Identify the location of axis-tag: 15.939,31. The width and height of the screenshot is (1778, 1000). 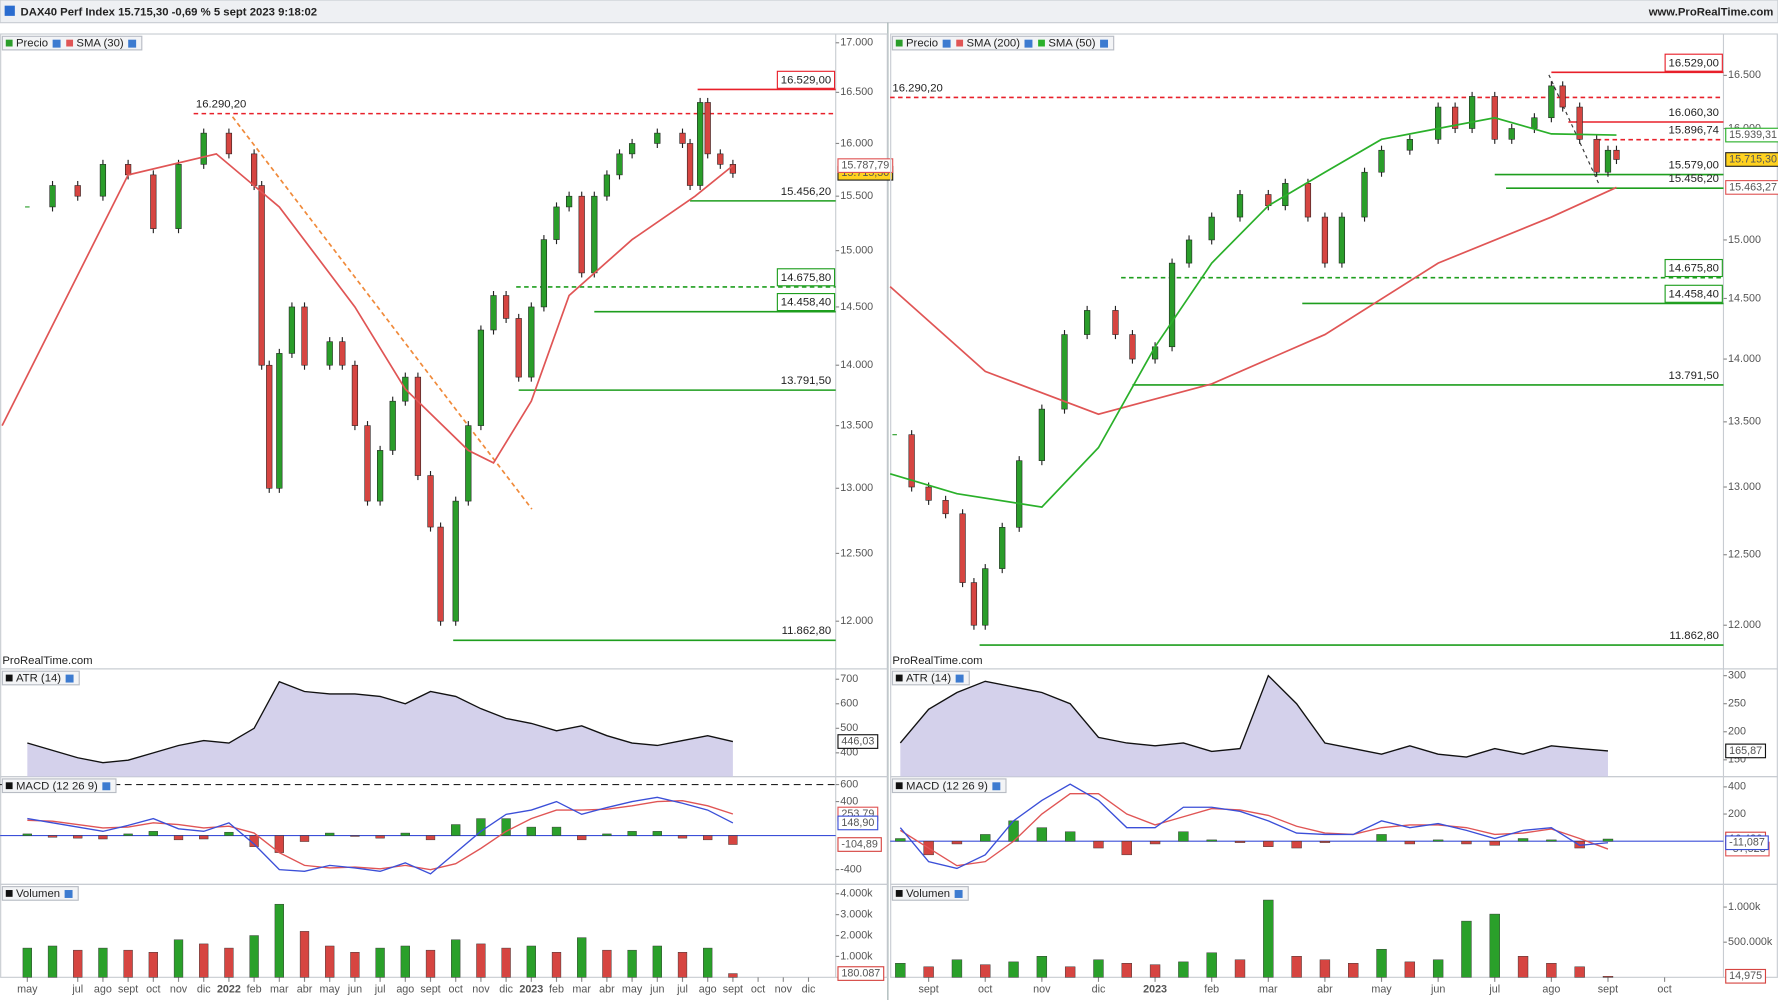
(1753, 135).